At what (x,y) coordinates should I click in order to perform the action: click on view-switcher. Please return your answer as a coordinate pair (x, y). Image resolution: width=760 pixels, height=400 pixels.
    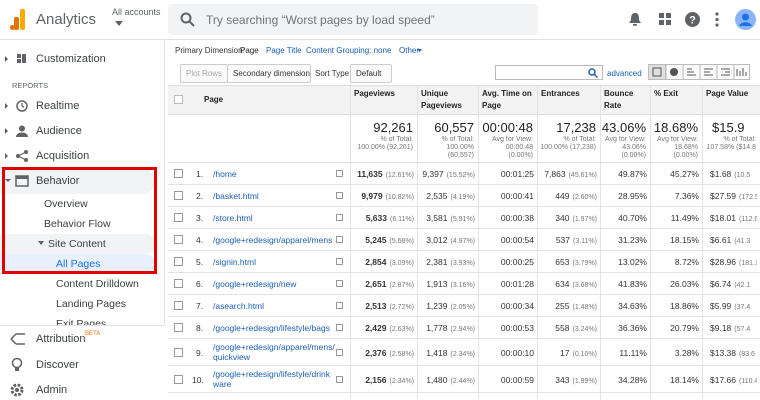
    Looking at the image, I should click on (699, 72).